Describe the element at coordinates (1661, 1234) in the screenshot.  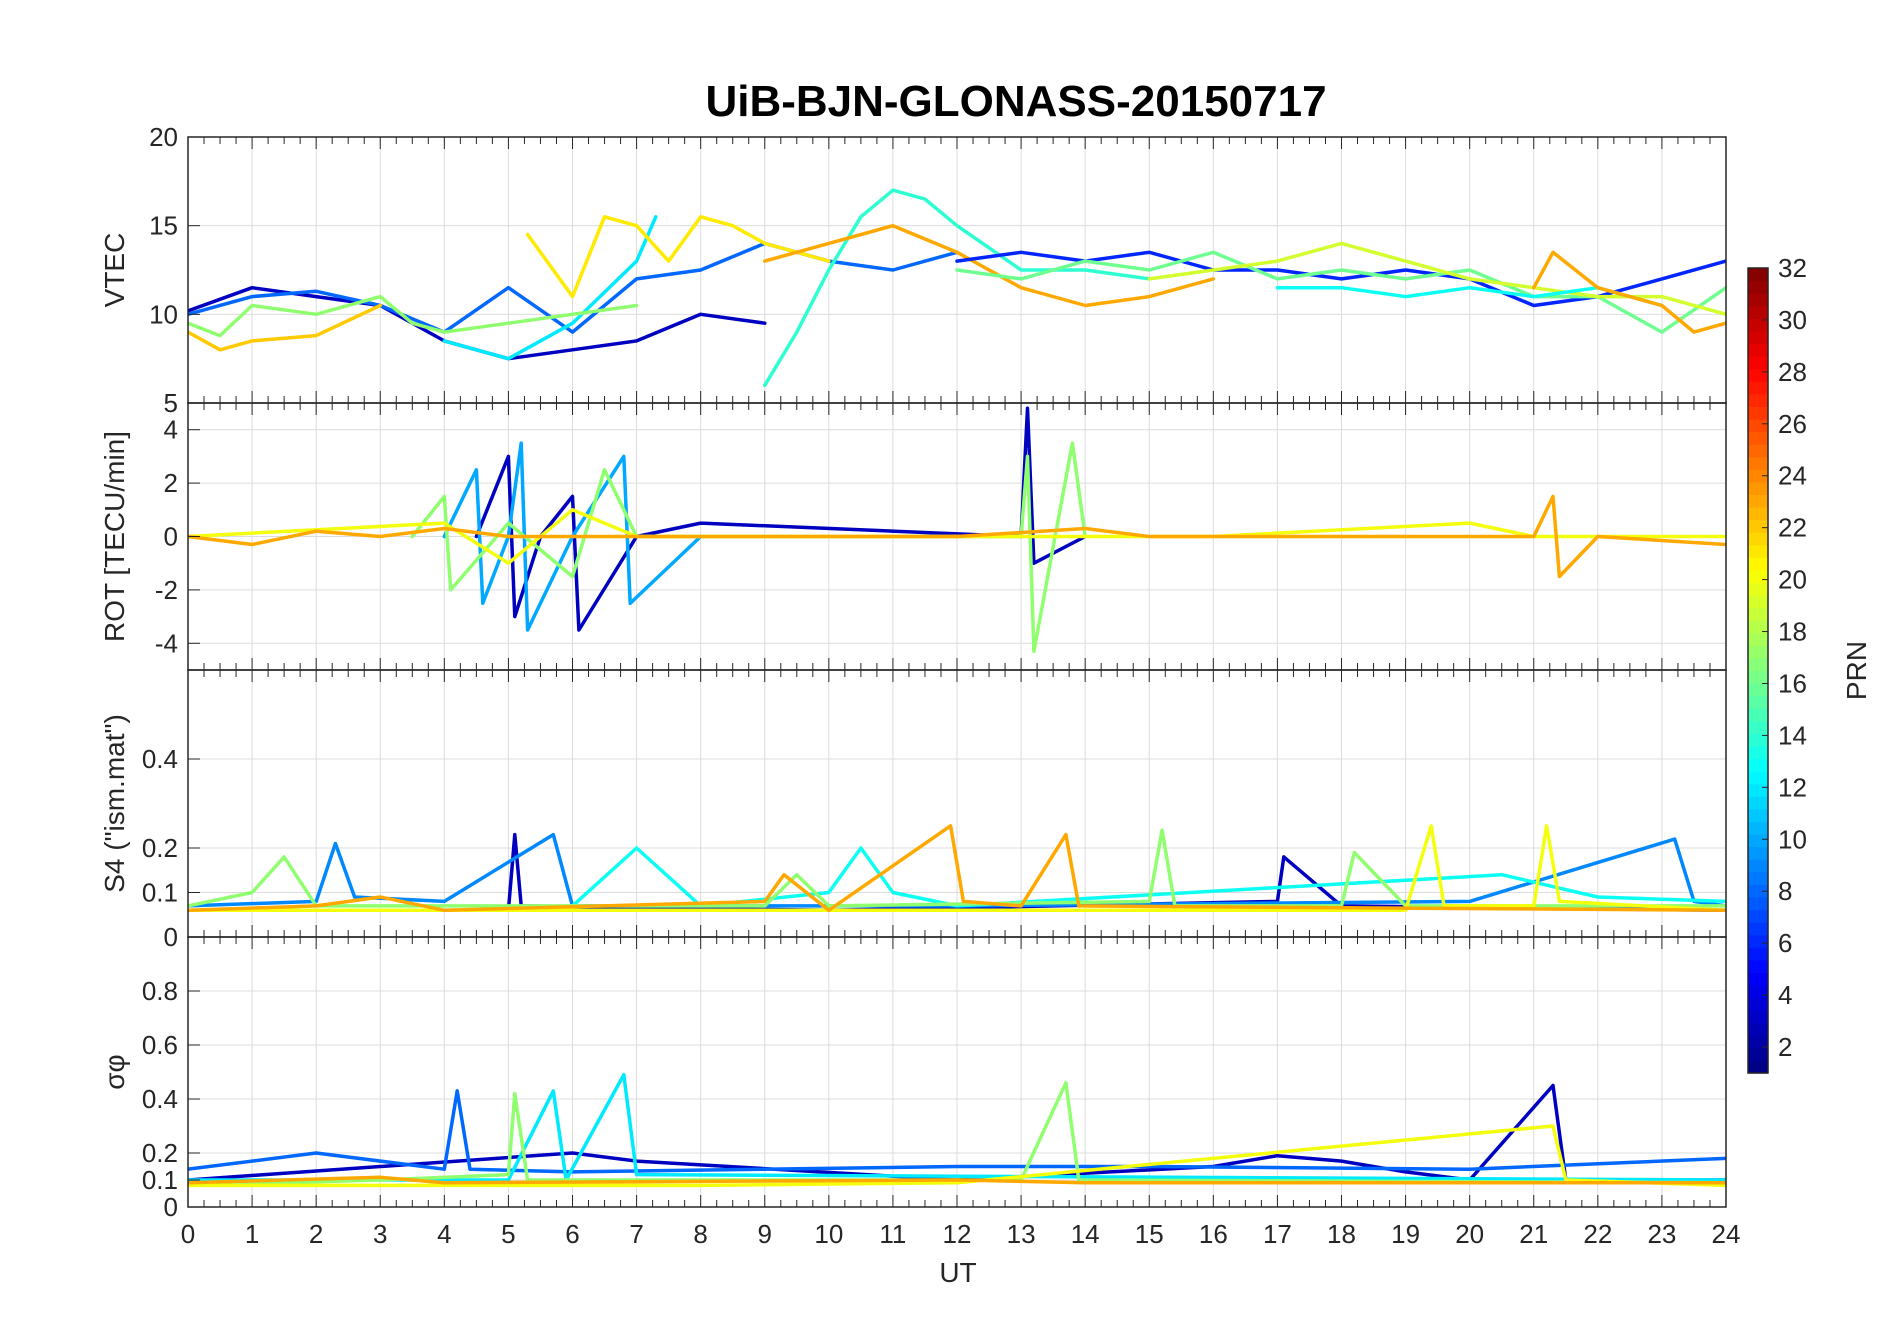
I see `x-tick-label: 23` at that location.